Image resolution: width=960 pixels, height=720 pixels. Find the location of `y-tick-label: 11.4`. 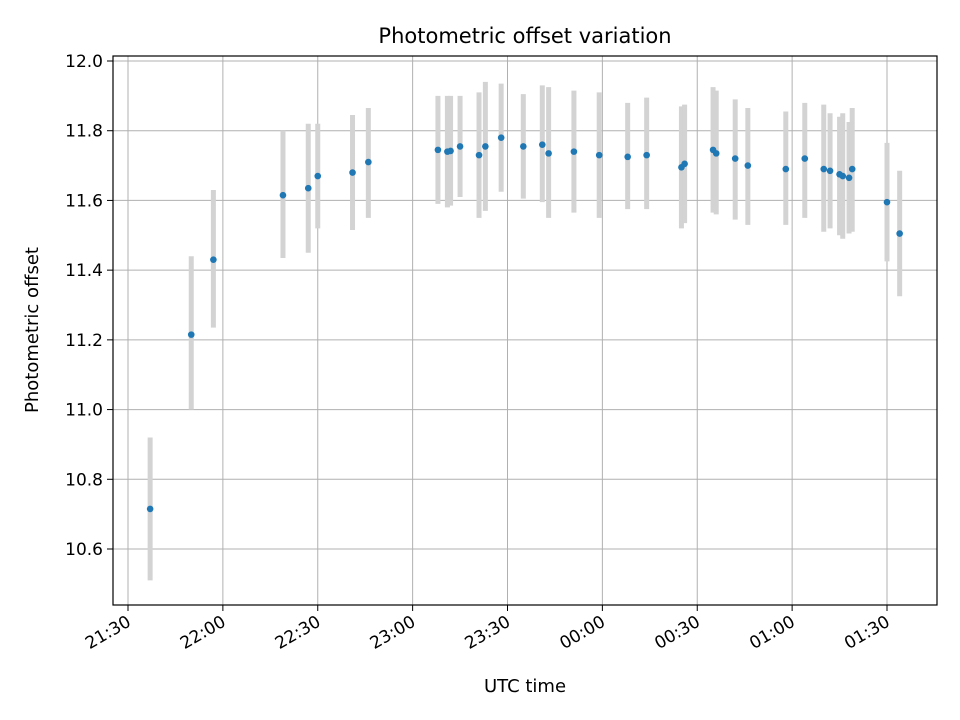

y-tick-label: 11.4 is located at coordinates (84, 271).